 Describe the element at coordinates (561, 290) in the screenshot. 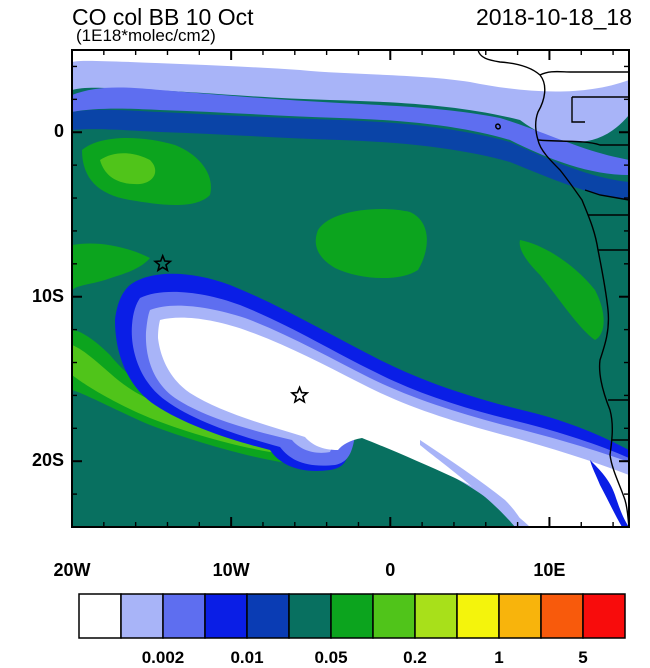

I see `field-level-0.1-coast` at that location.